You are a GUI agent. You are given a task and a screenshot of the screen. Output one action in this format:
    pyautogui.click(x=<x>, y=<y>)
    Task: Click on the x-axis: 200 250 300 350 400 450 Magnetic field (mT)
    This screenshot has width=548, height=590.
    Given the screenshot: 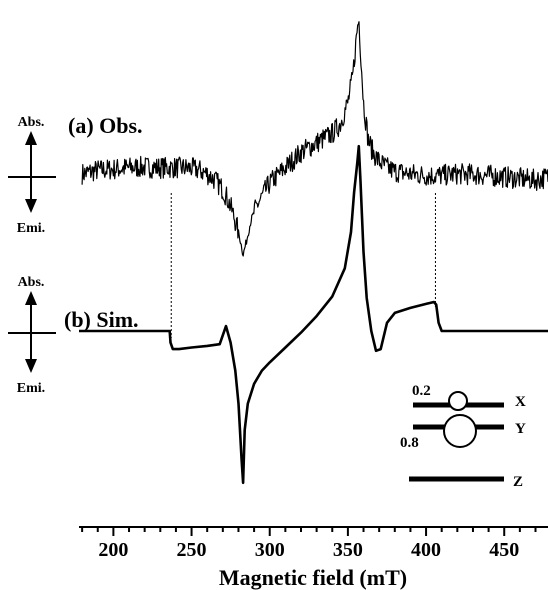 What is the action you would take?
    pyautogui.click(x=313, y=558)
    